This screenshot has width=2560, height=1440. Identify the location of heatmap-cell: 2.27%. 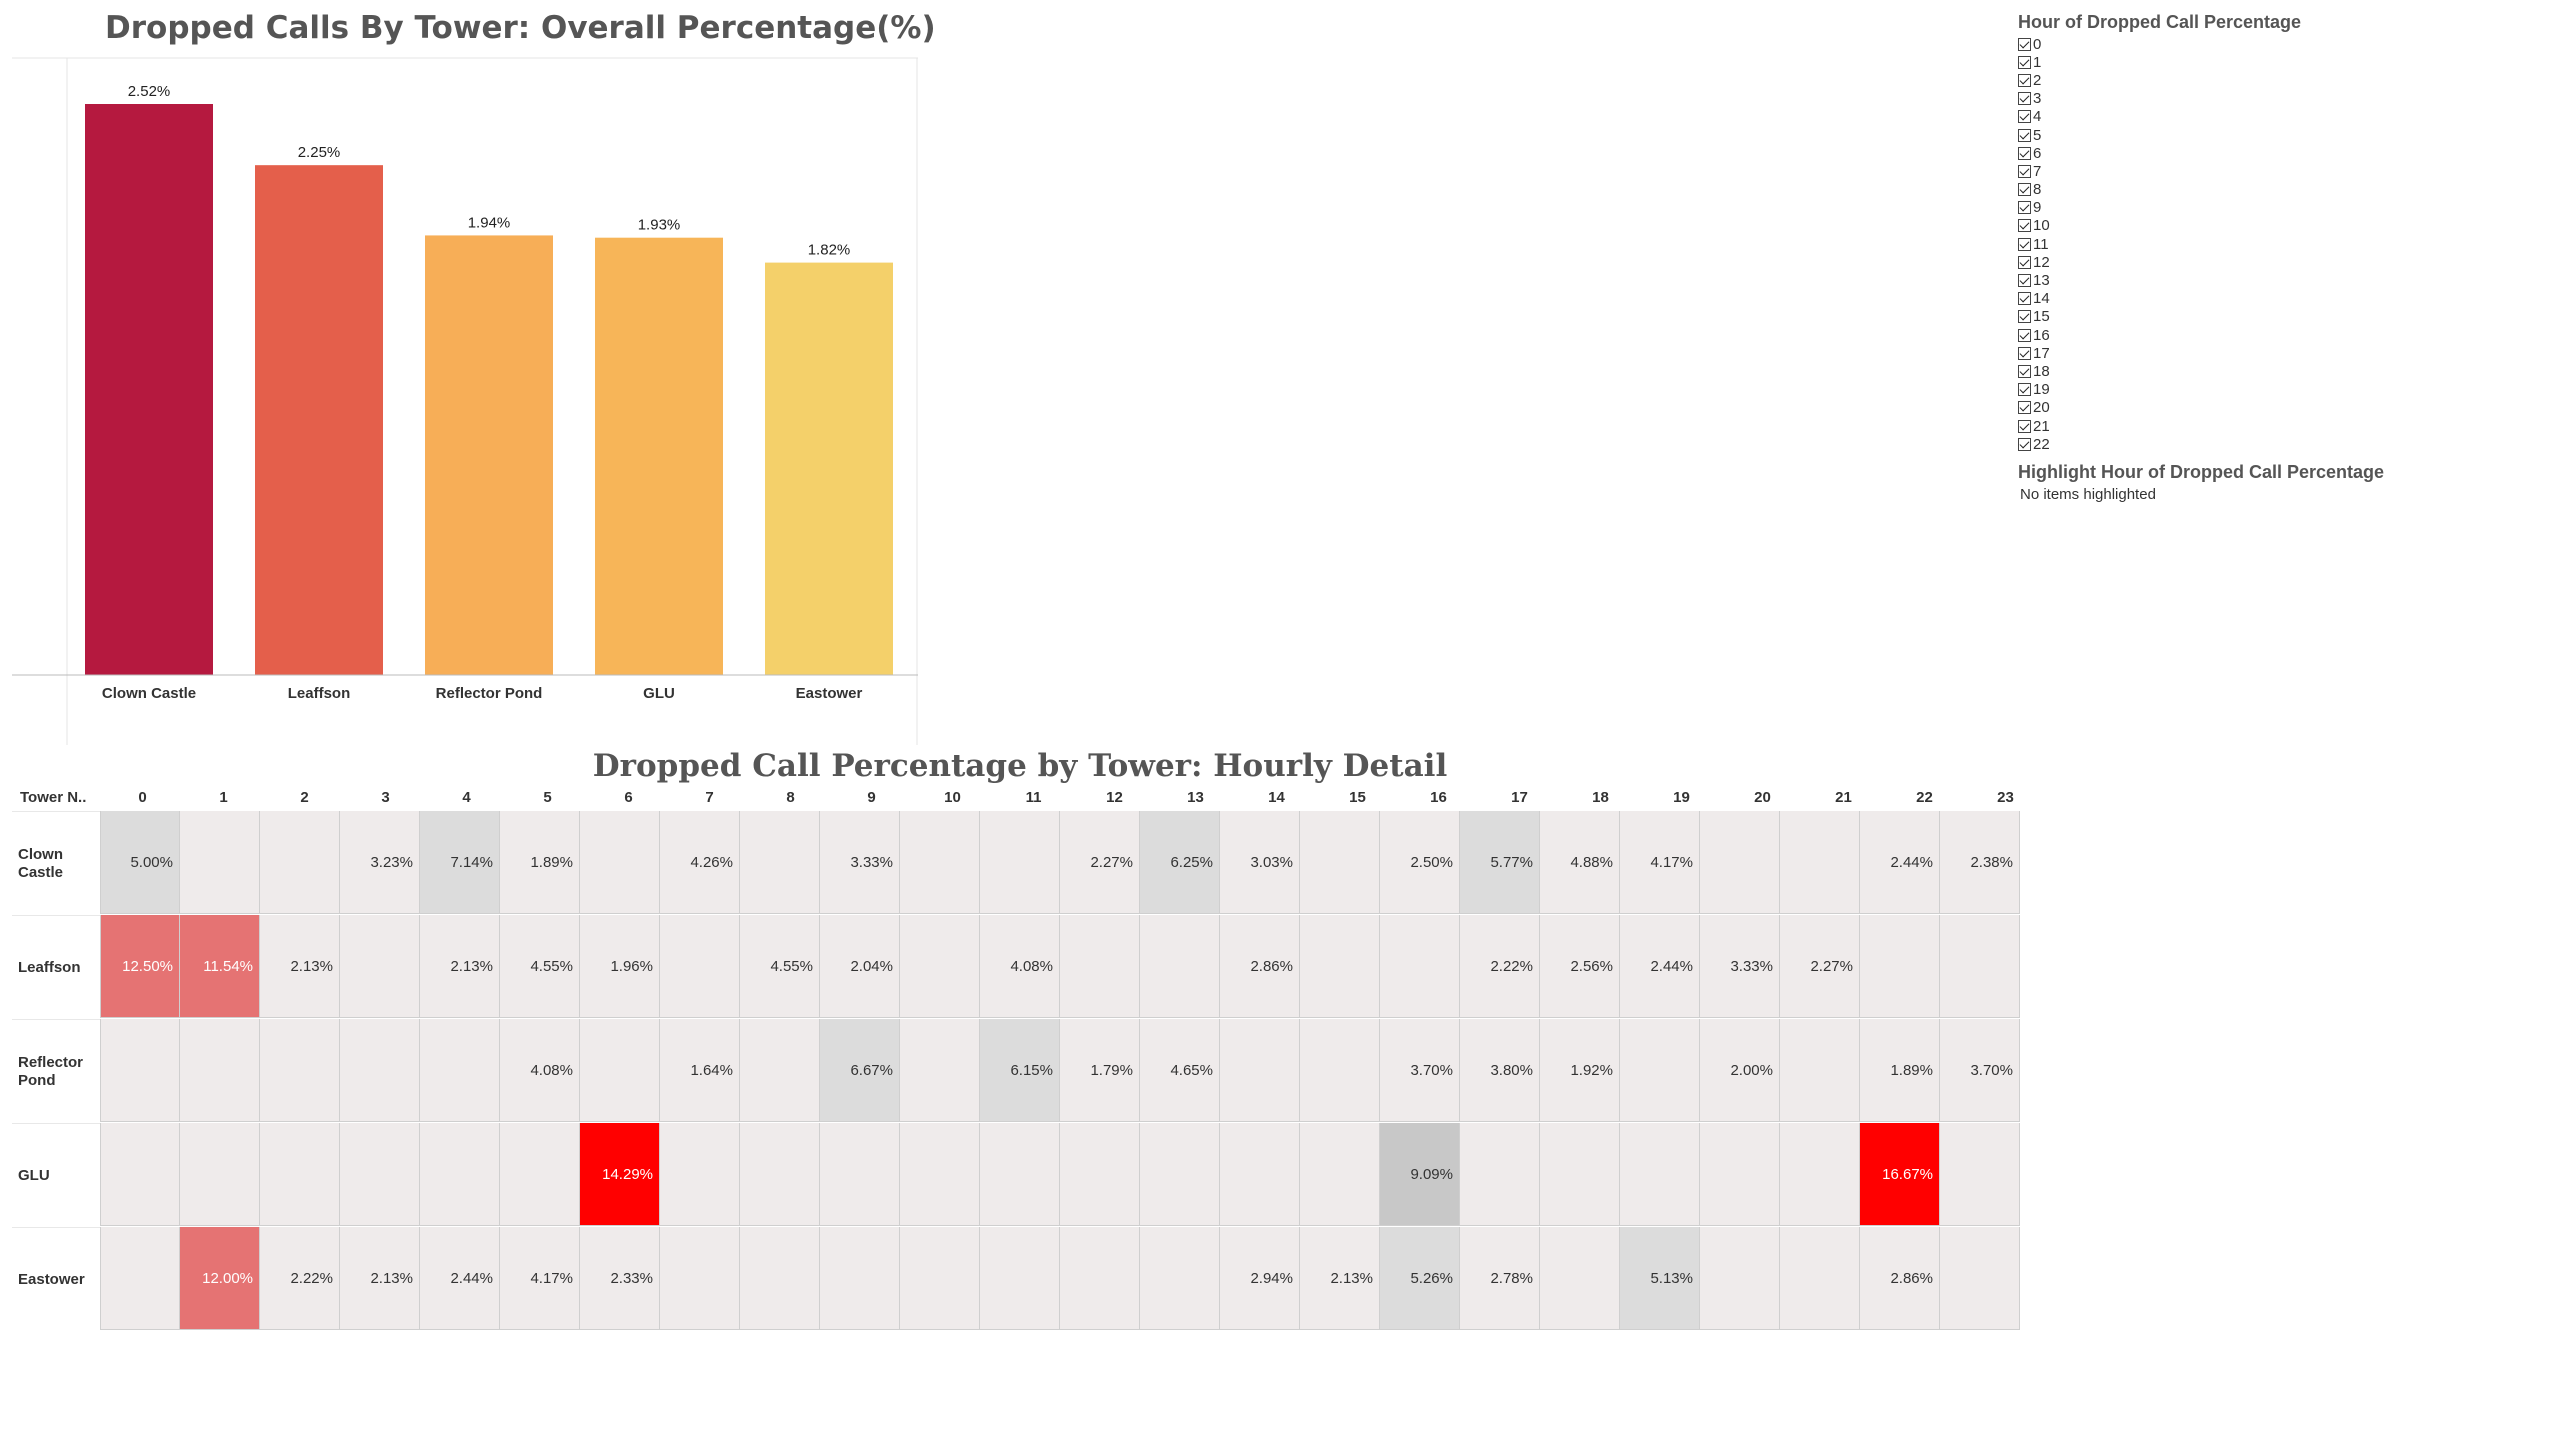
(1820, 966).